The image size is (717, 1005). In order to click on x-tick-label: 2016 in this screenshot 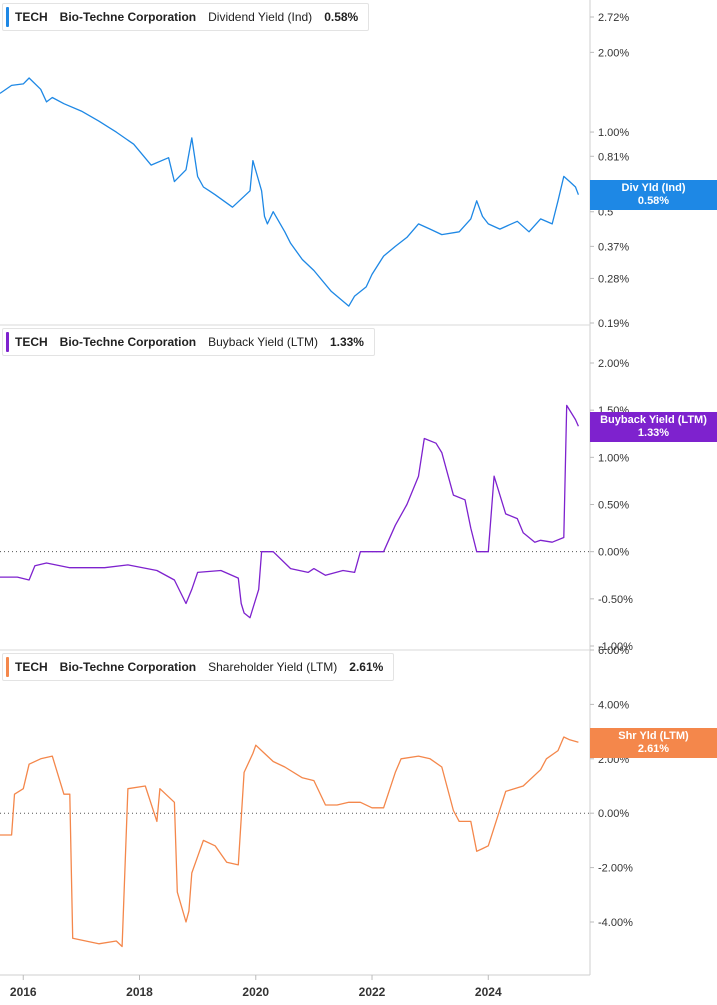, I will do `click(23, 992)`.